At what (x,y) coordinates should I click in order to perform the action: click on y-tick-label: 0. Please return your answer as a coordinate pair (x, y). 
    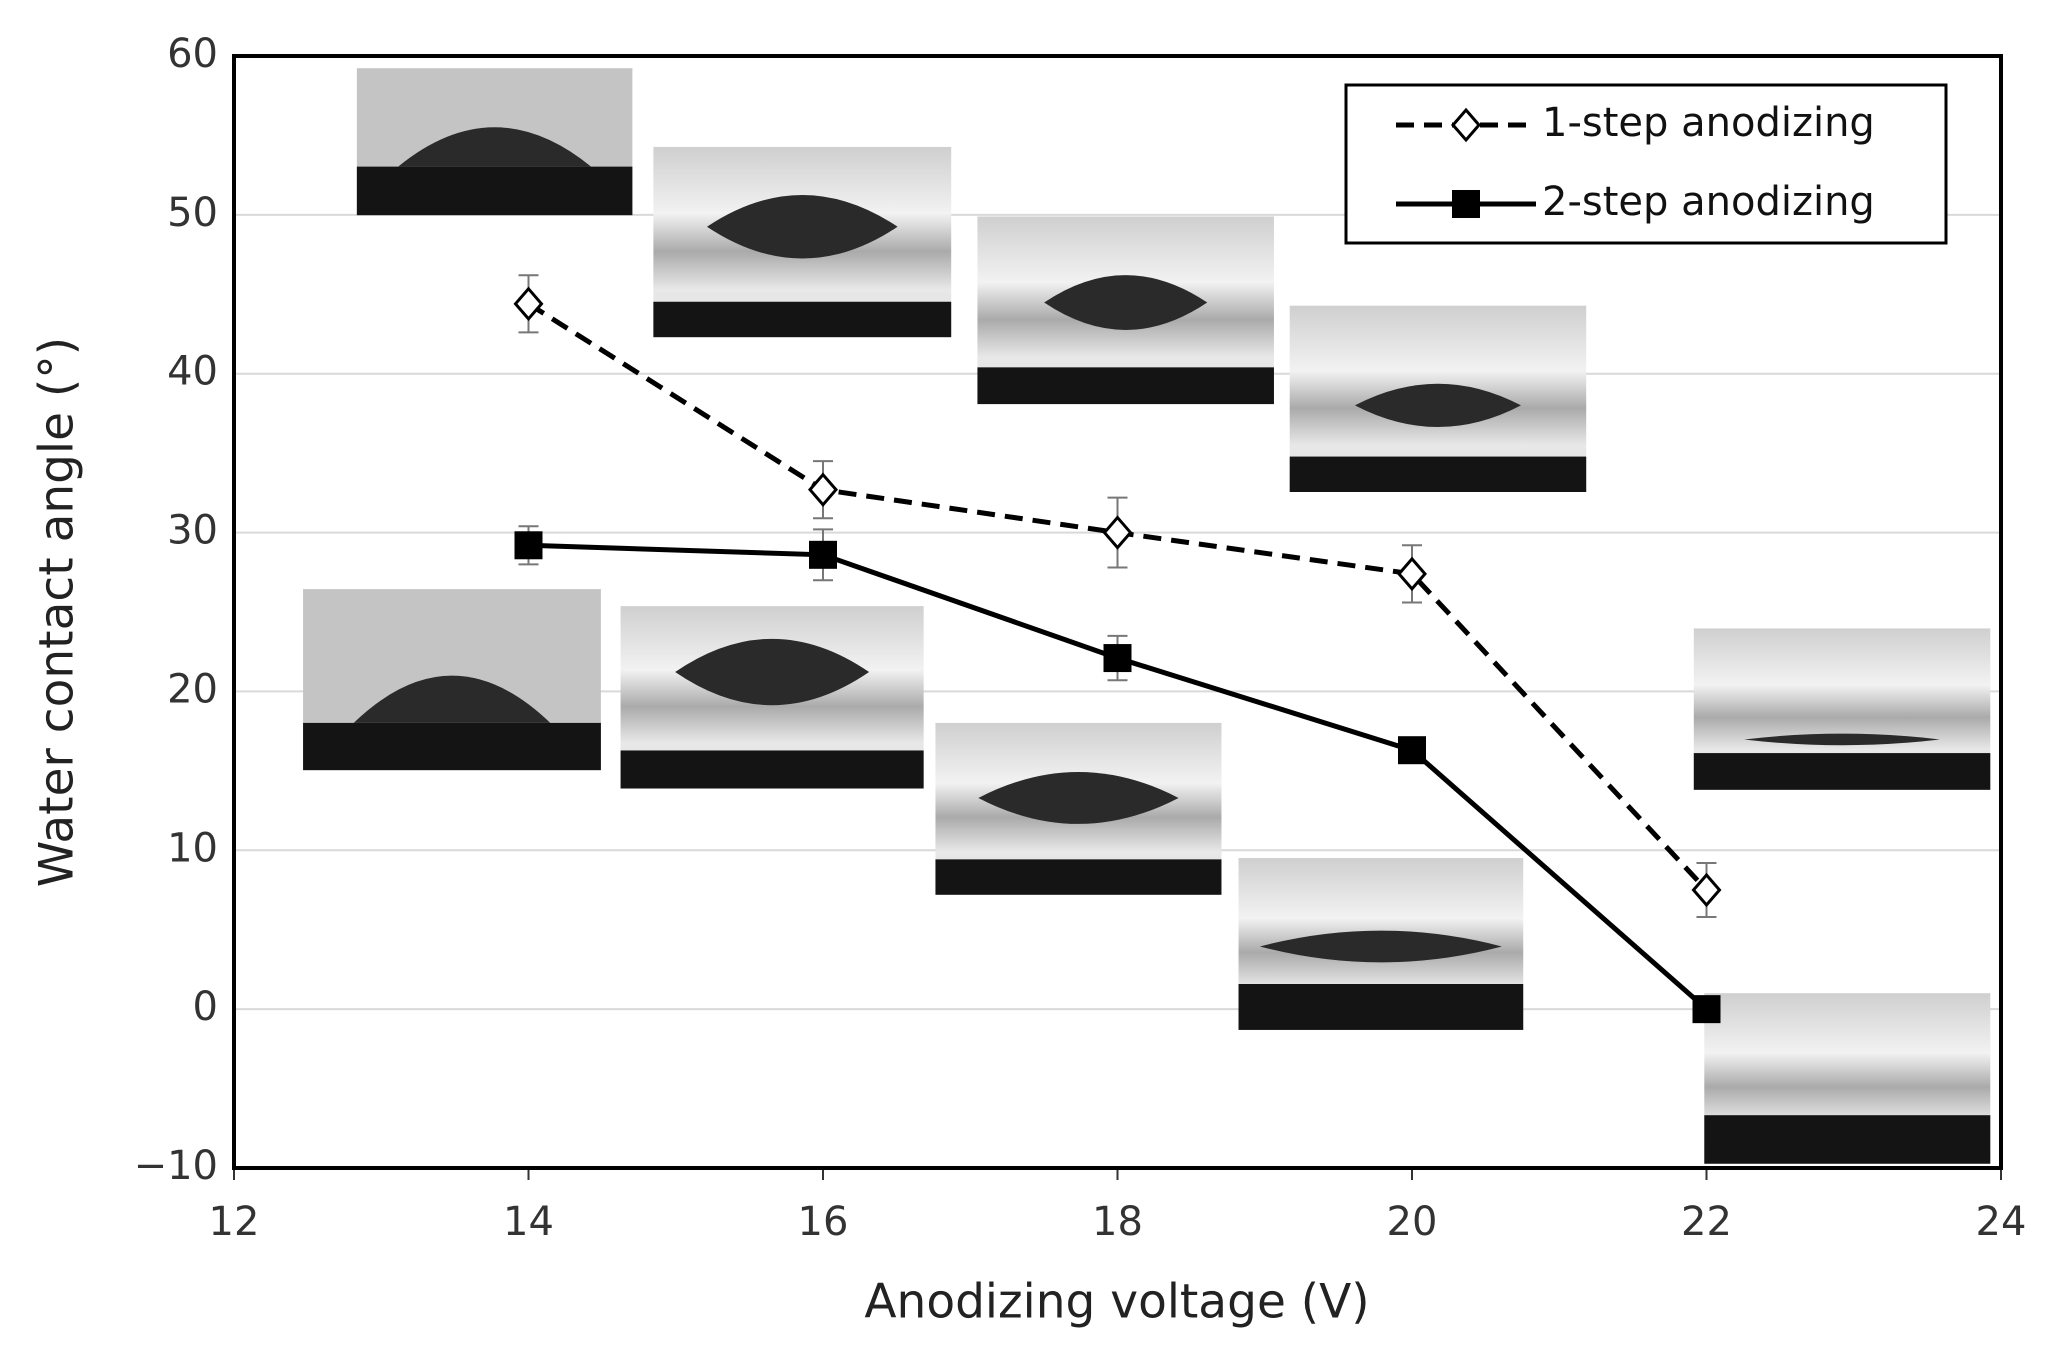
    Looking at the image, I should click on (205, 1007).